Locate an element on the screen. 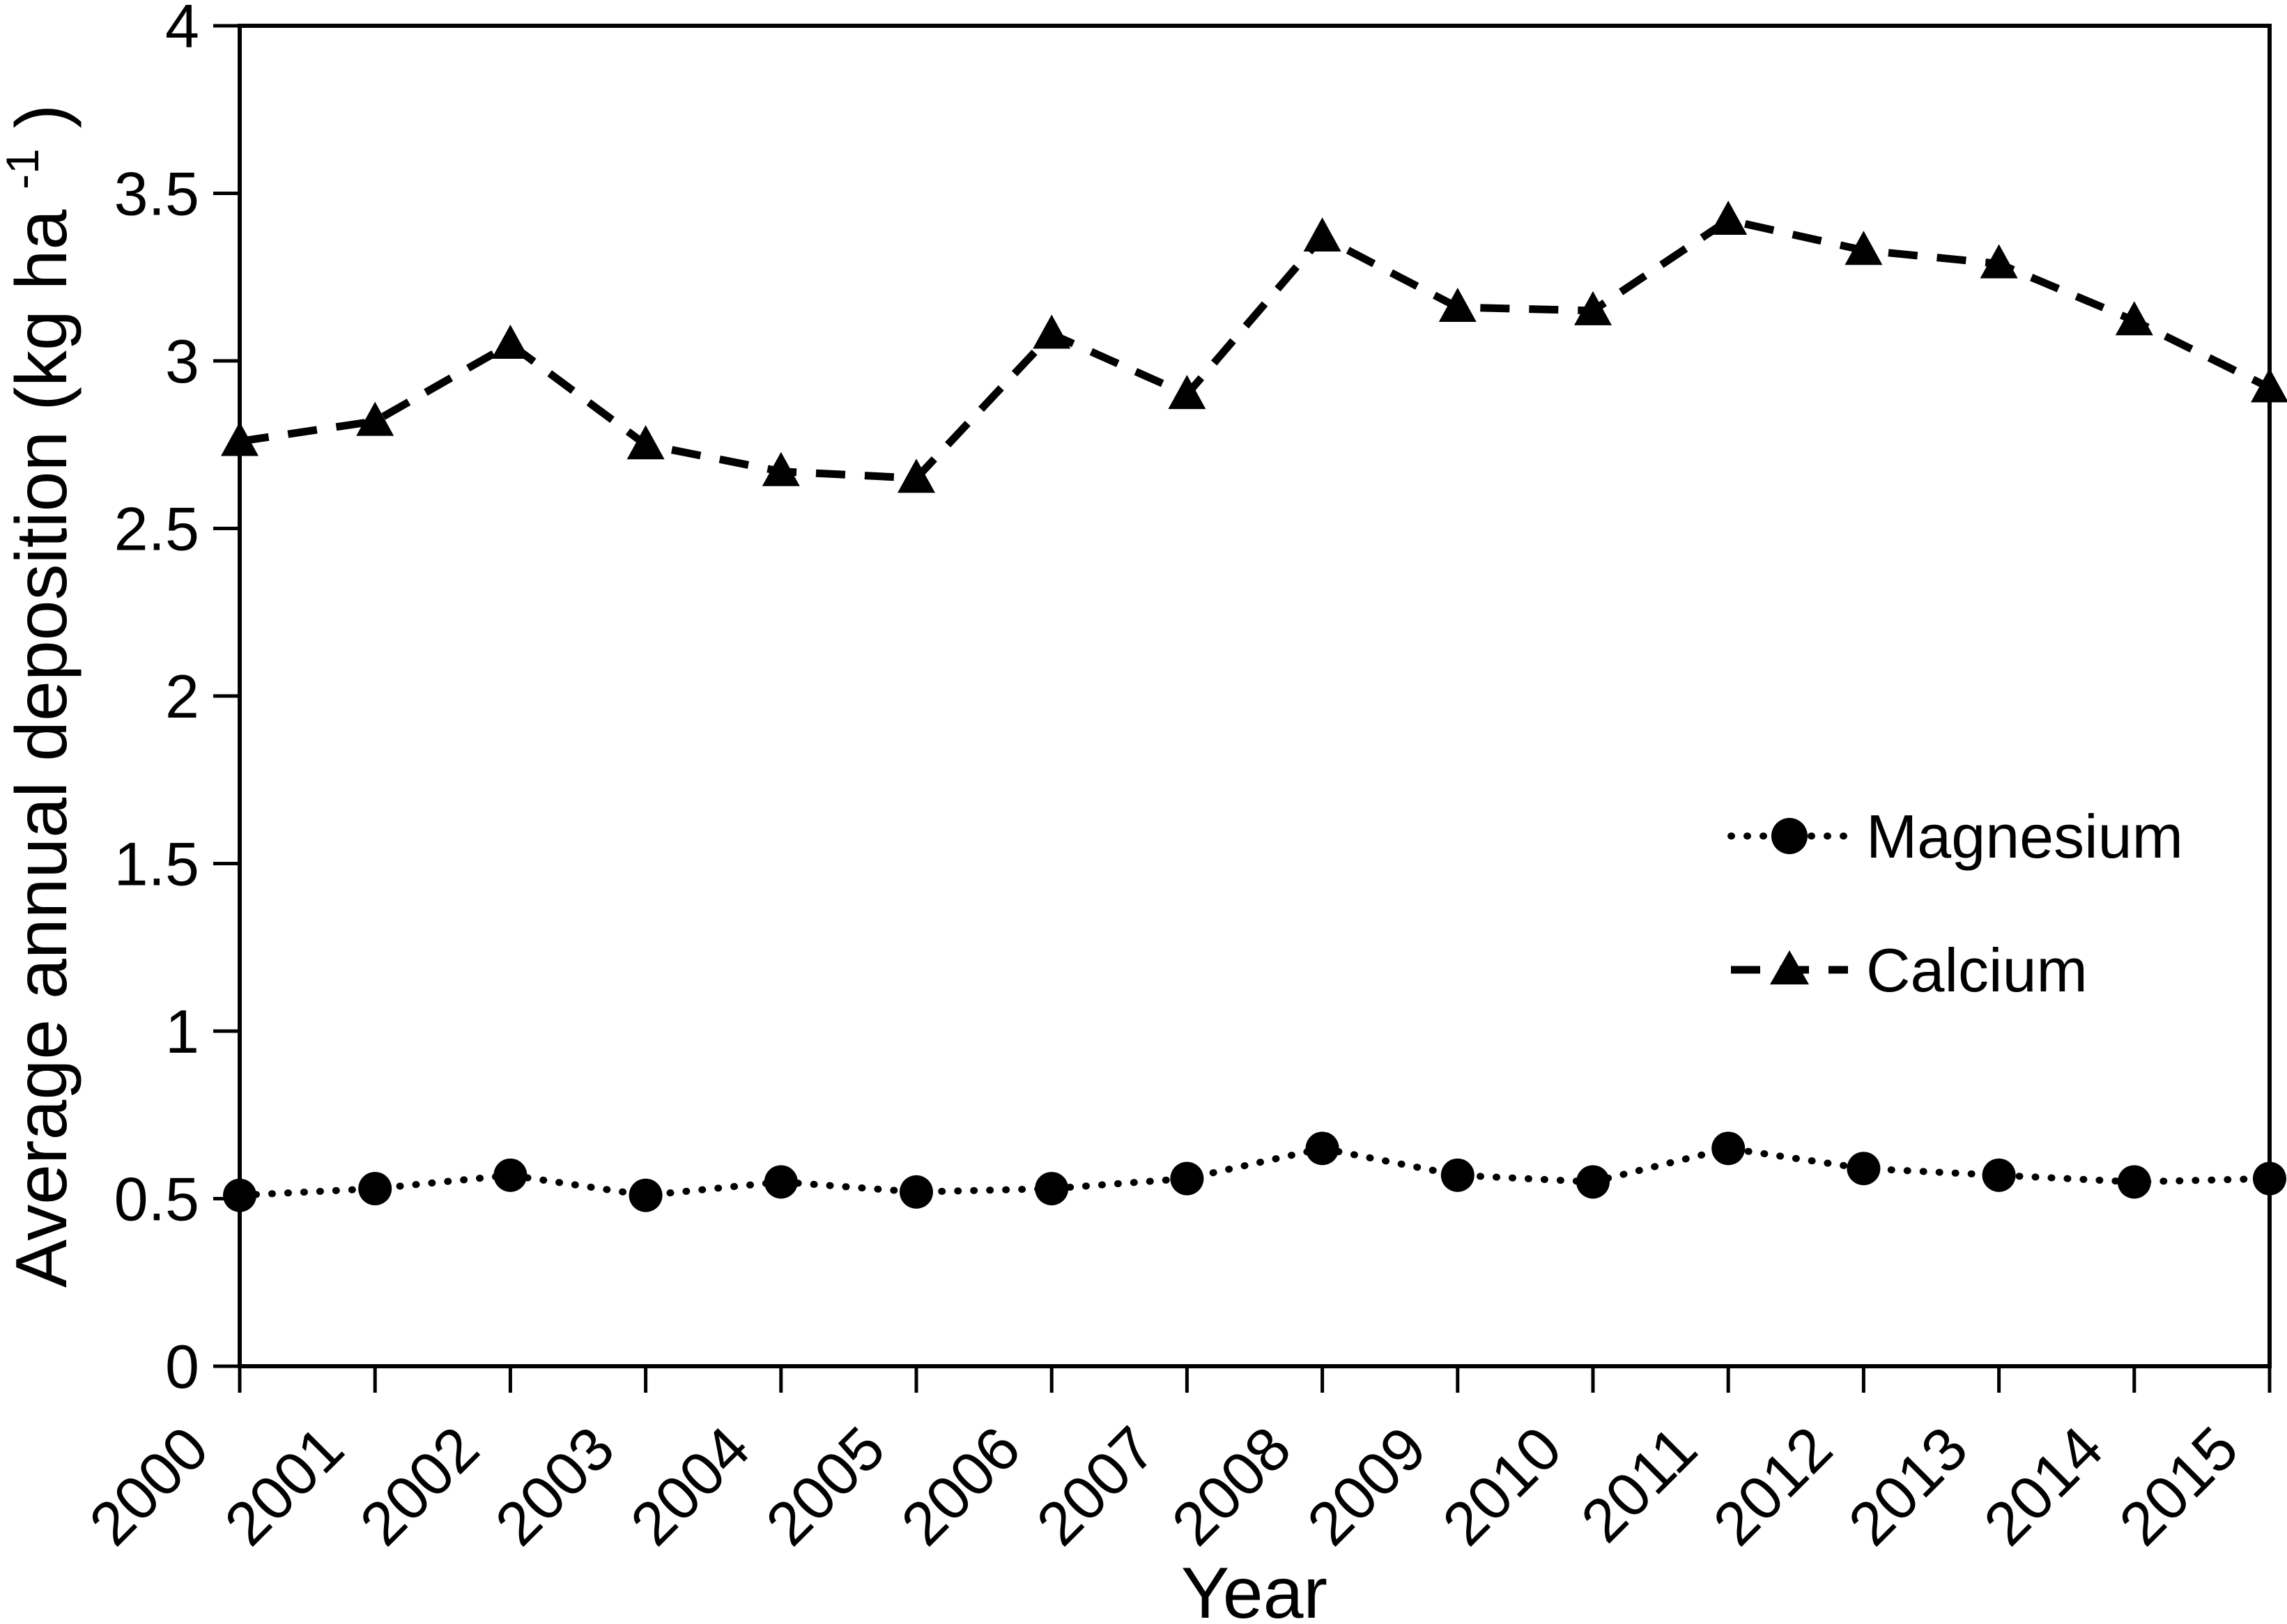 Image resolution: width=2287 pixels, height=1624 pixels. legend-label-magnesium: Magnesium is located at coordinates (2024, 836).